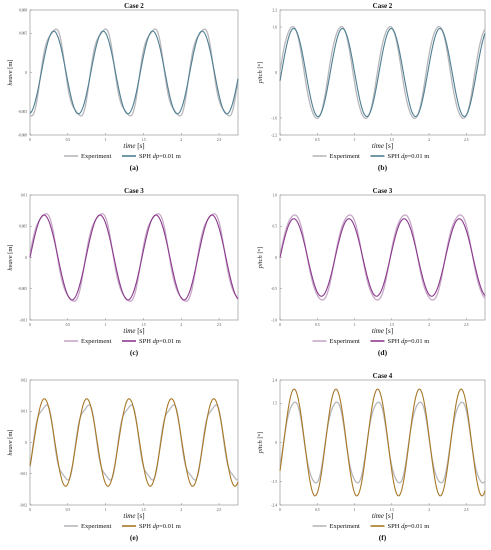  Describe the element at coordinates (274, 118) in the screenshot. I see `y-tick-label: -1.6` at that location.